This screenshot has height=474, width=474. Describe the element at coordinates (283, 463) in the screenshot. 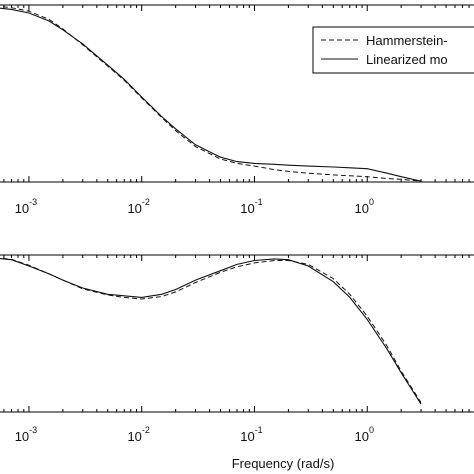

I see `x-axis-title: Frequency (rad/s)` at that location.